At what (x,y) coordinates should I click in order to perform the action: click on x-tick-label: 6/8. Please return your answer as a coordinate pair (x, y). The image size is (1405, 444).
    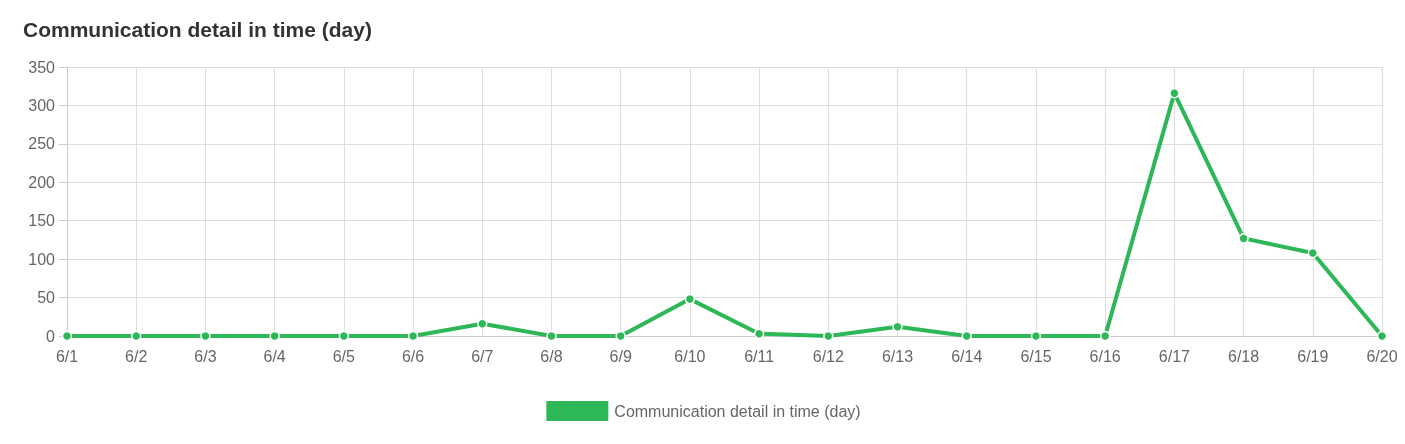
    Looking at the image, I should click on (551, 356).